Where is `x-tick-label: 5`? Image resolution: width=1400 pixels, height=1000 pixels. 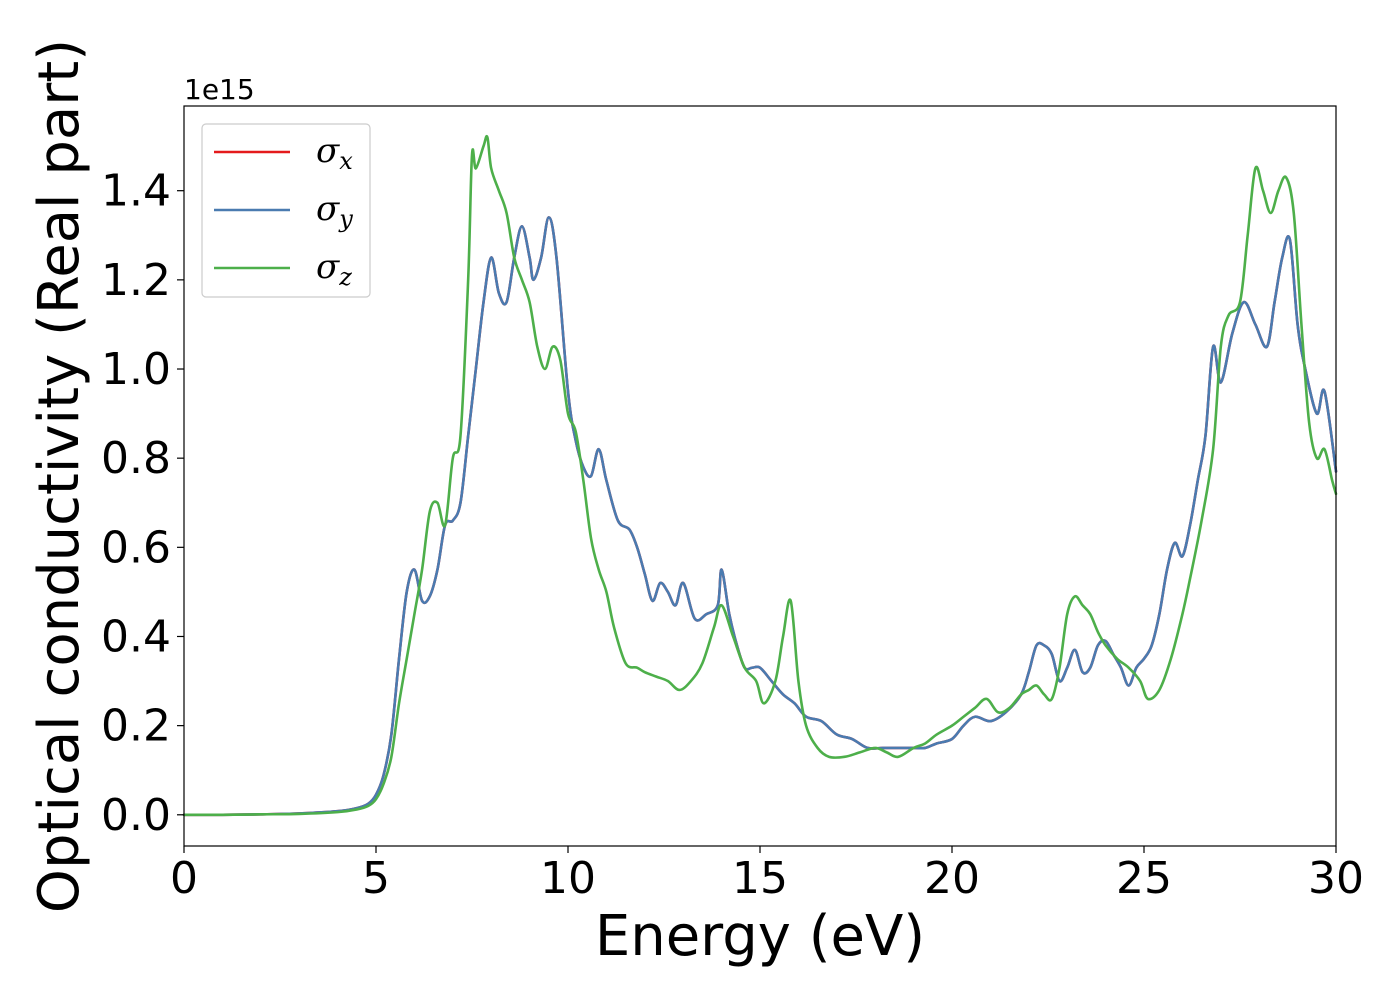 x-tick-label: 5 is located at coordinates (376, 878).